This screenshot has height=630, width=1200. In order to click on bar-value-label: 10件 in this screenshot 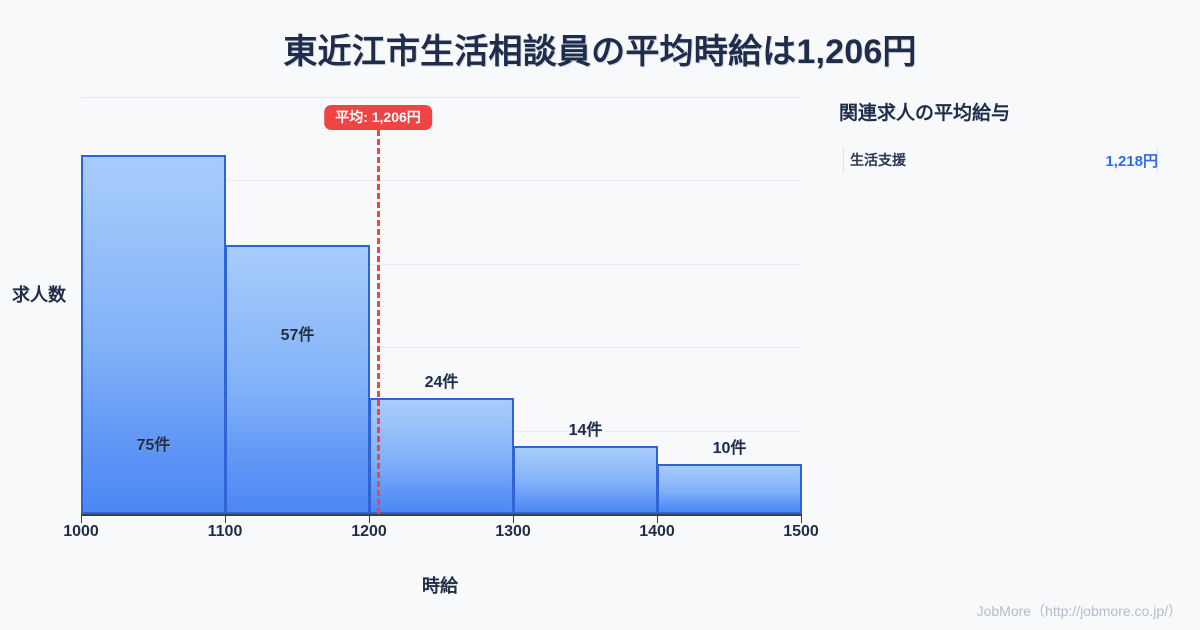, I will do `click(729, 448)`.